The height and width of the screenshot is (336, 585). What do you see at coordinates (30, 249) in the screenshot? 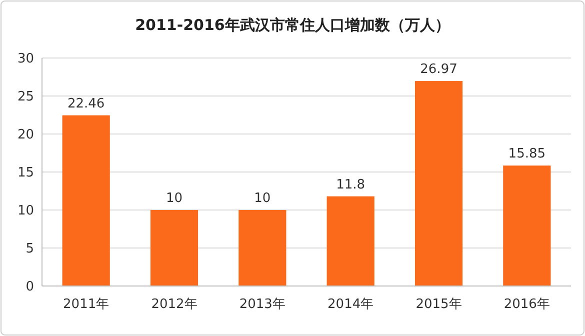
I see `y-tick-label: 5` at bounding box center [30, 249].